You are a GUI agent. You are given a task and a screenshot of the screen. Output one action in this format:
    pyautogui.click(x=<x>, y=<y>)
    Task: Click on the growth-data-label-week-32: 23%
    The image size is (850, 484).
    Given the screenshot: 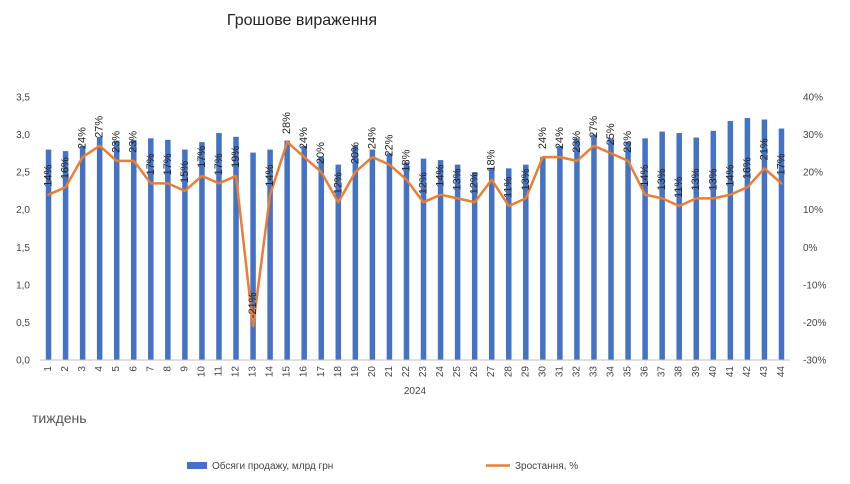 What is the action you would take?
    pyautogui.click(x=577, y=142)
    